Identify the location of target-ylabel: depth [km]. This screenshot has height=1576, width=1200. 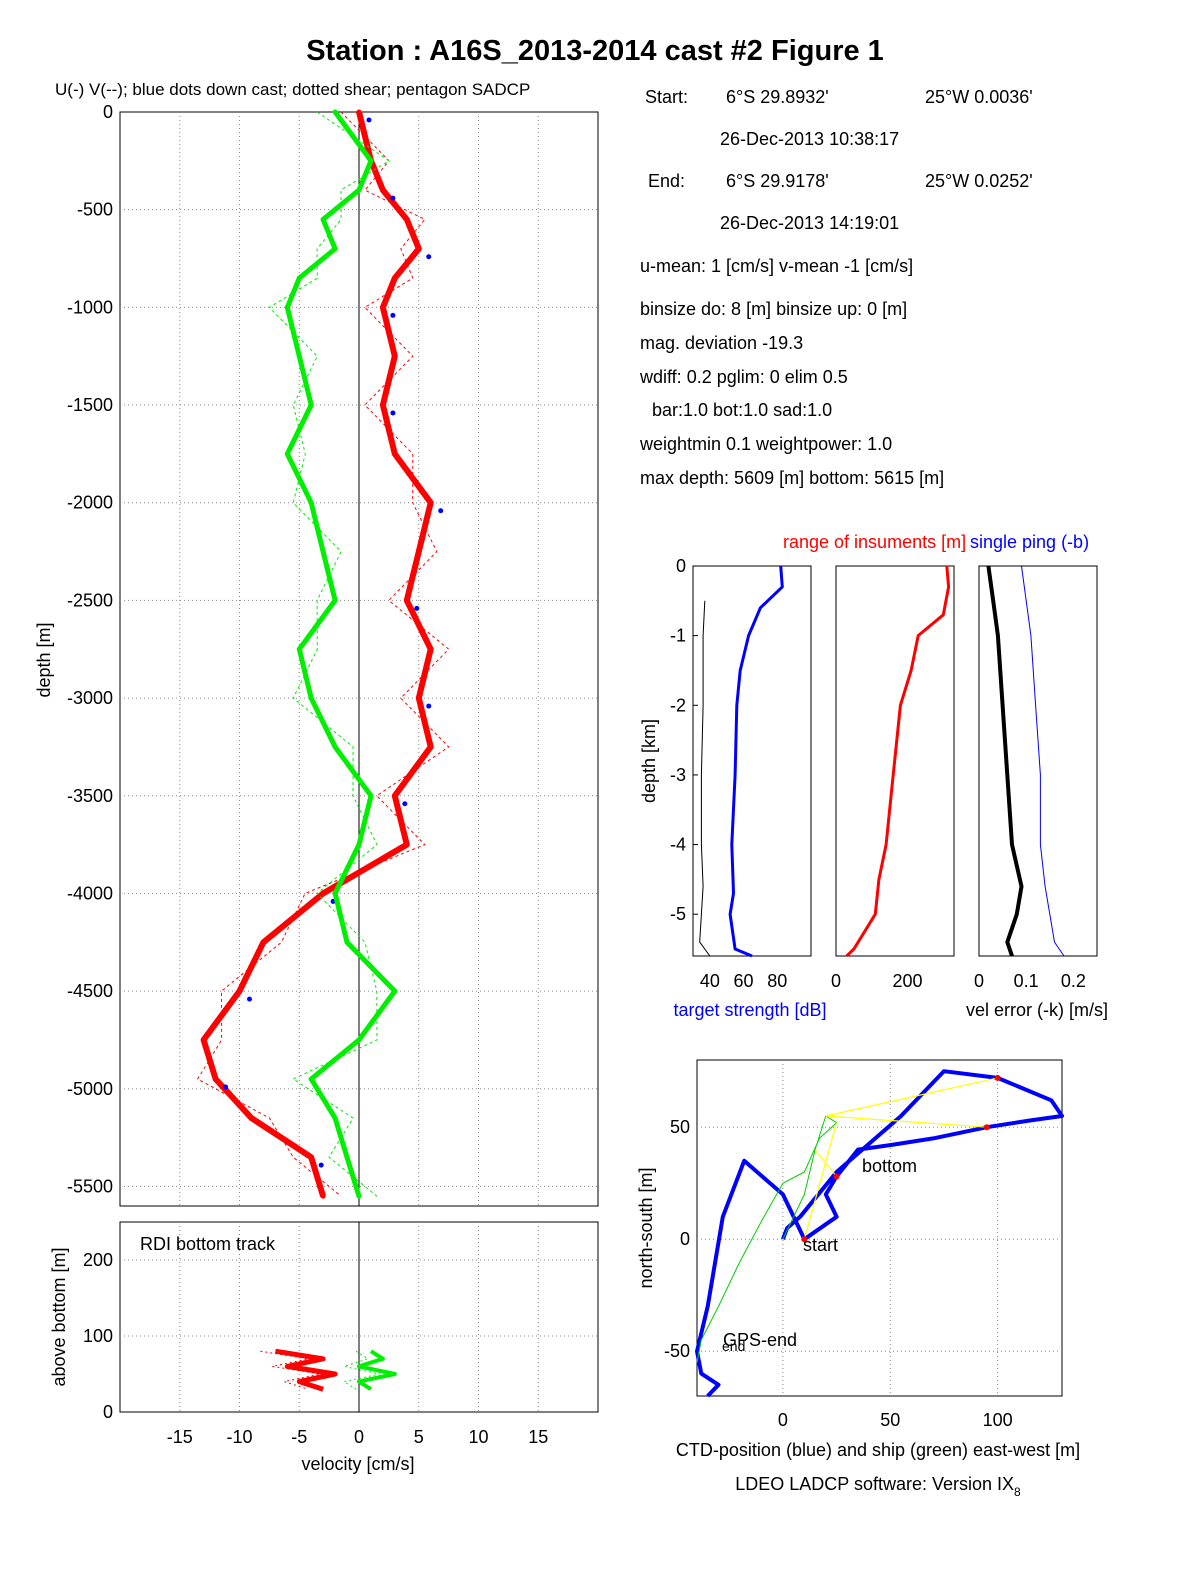
(649, 761).